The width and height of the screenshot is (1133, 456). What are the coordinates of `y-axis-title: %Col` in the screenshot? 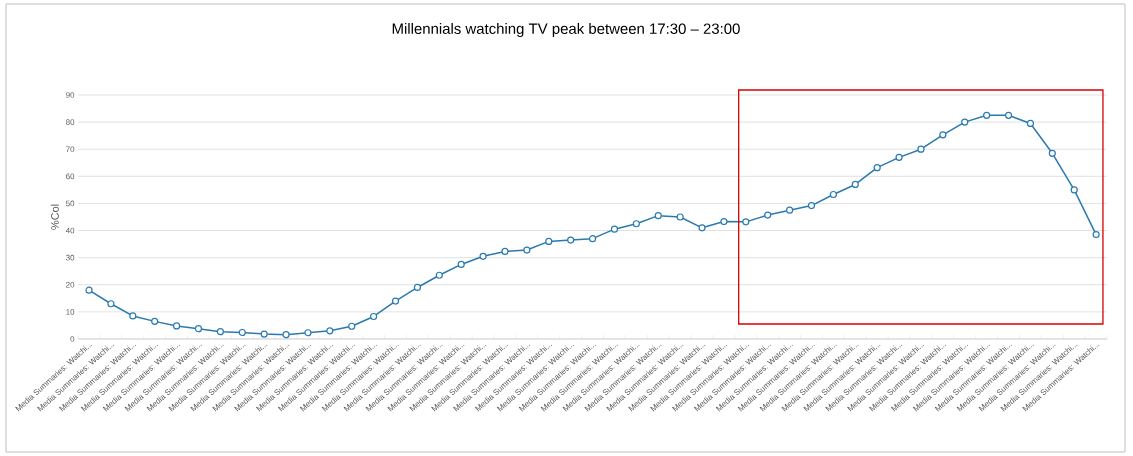 It's located at (54, 217).